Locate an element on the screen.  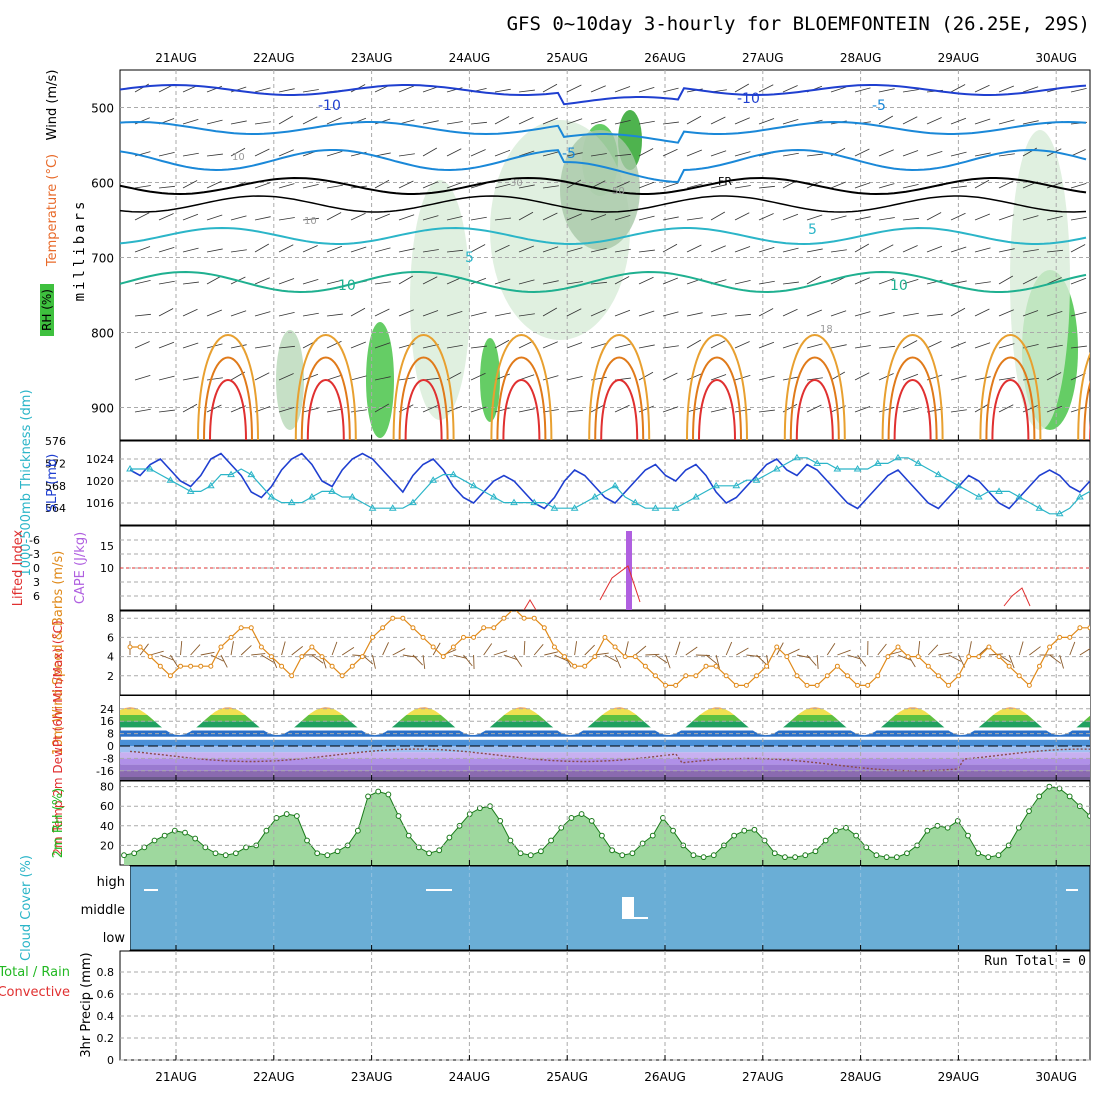
top-date-24AUG: 24AUG is located at coordinates (470, 58).